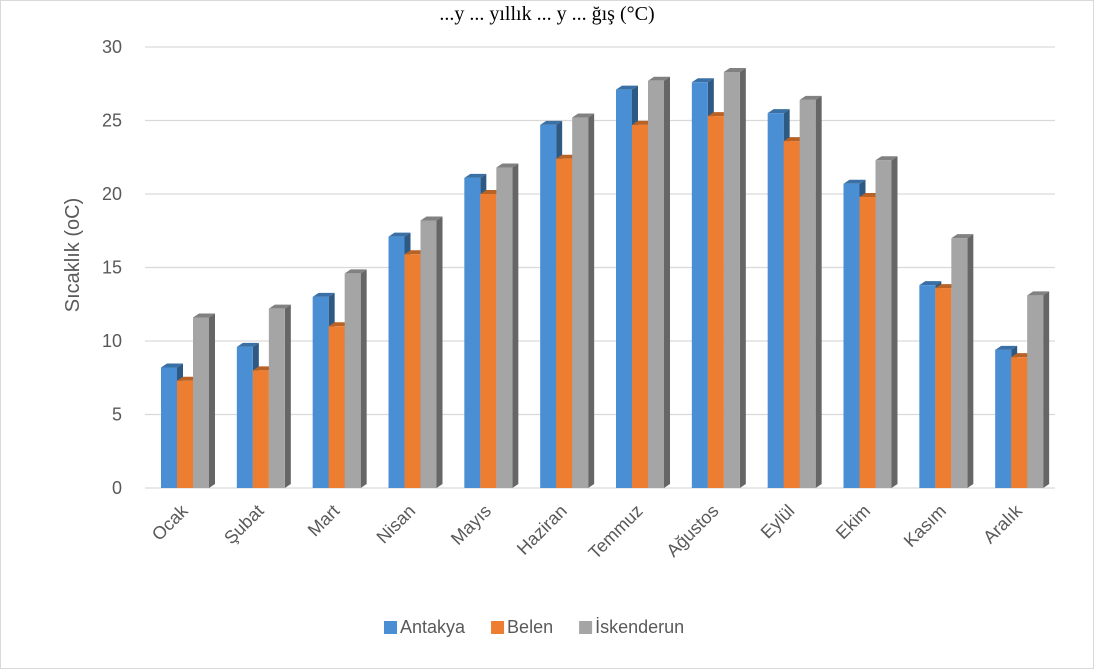  What do you see at coordinates (433, 627) in the screenshot?
I see `legend-label: Antakya` at bounding box center [433, 627].